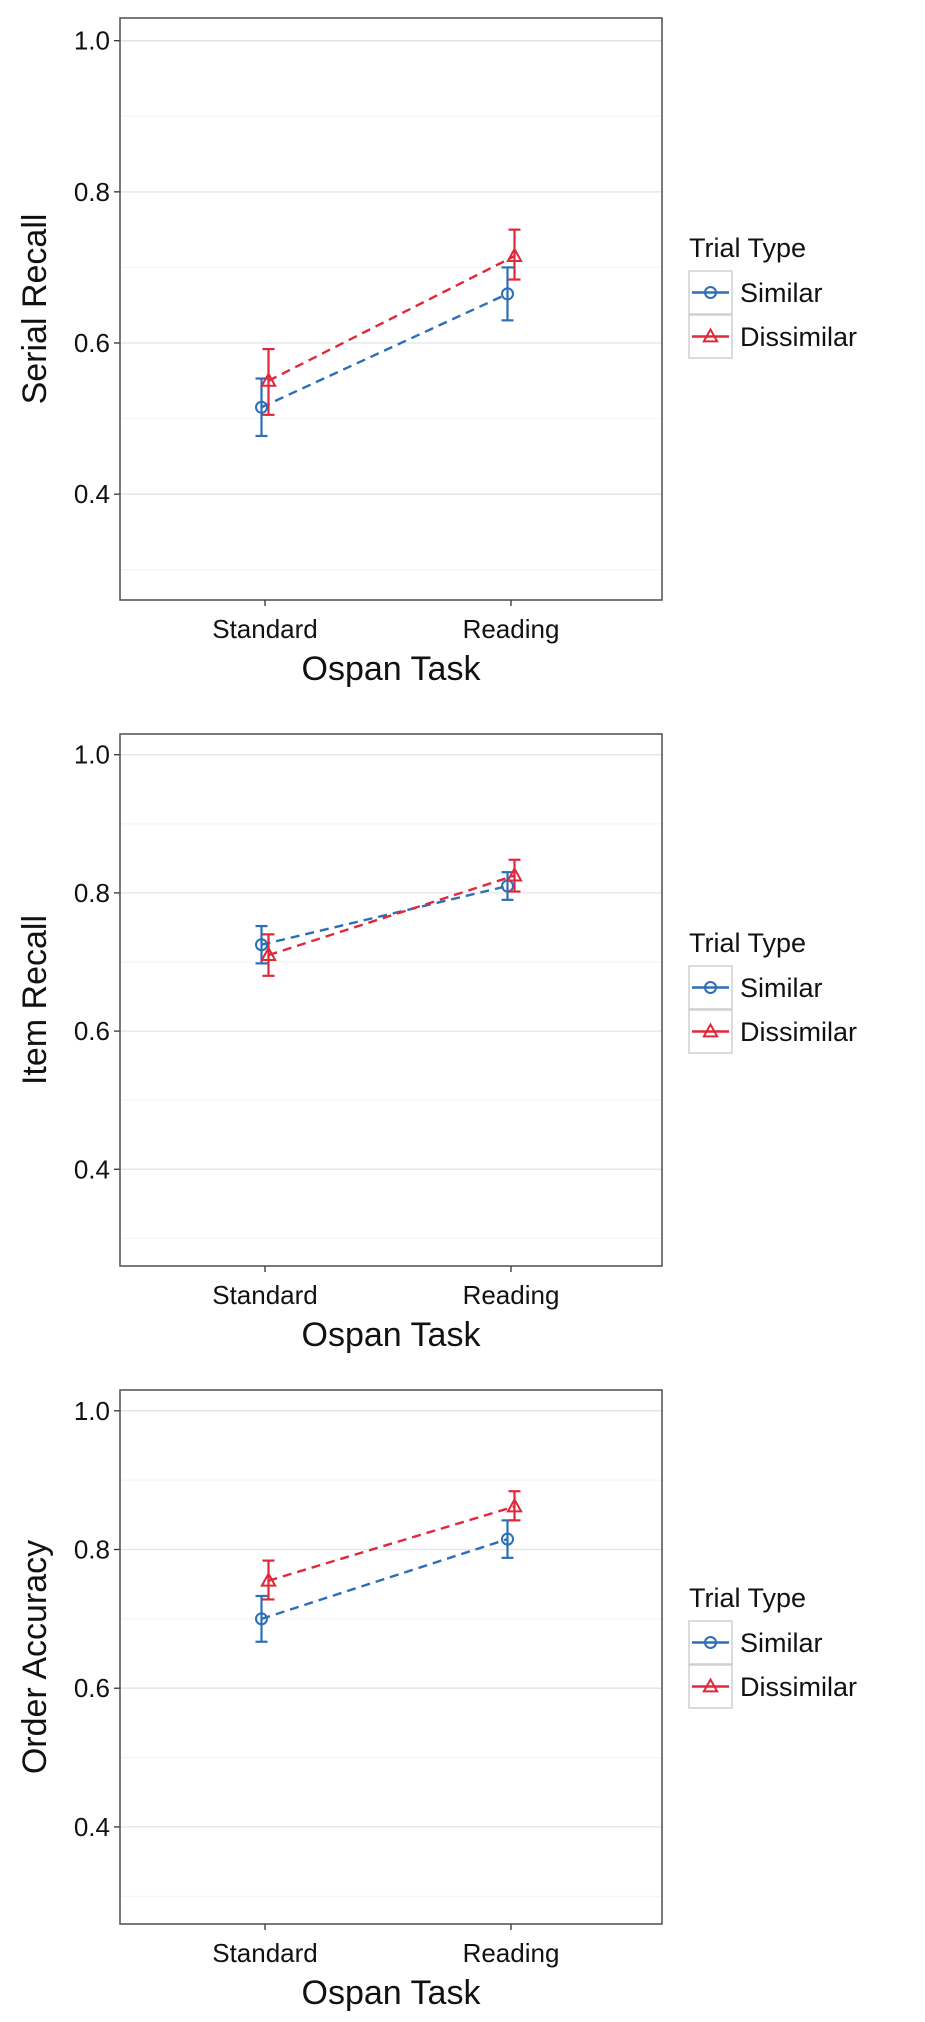 Image resolution: width=925 pixels, height=2022 pixels. I want to click on y-axis-title: Item Recall, so click(35, 1000).